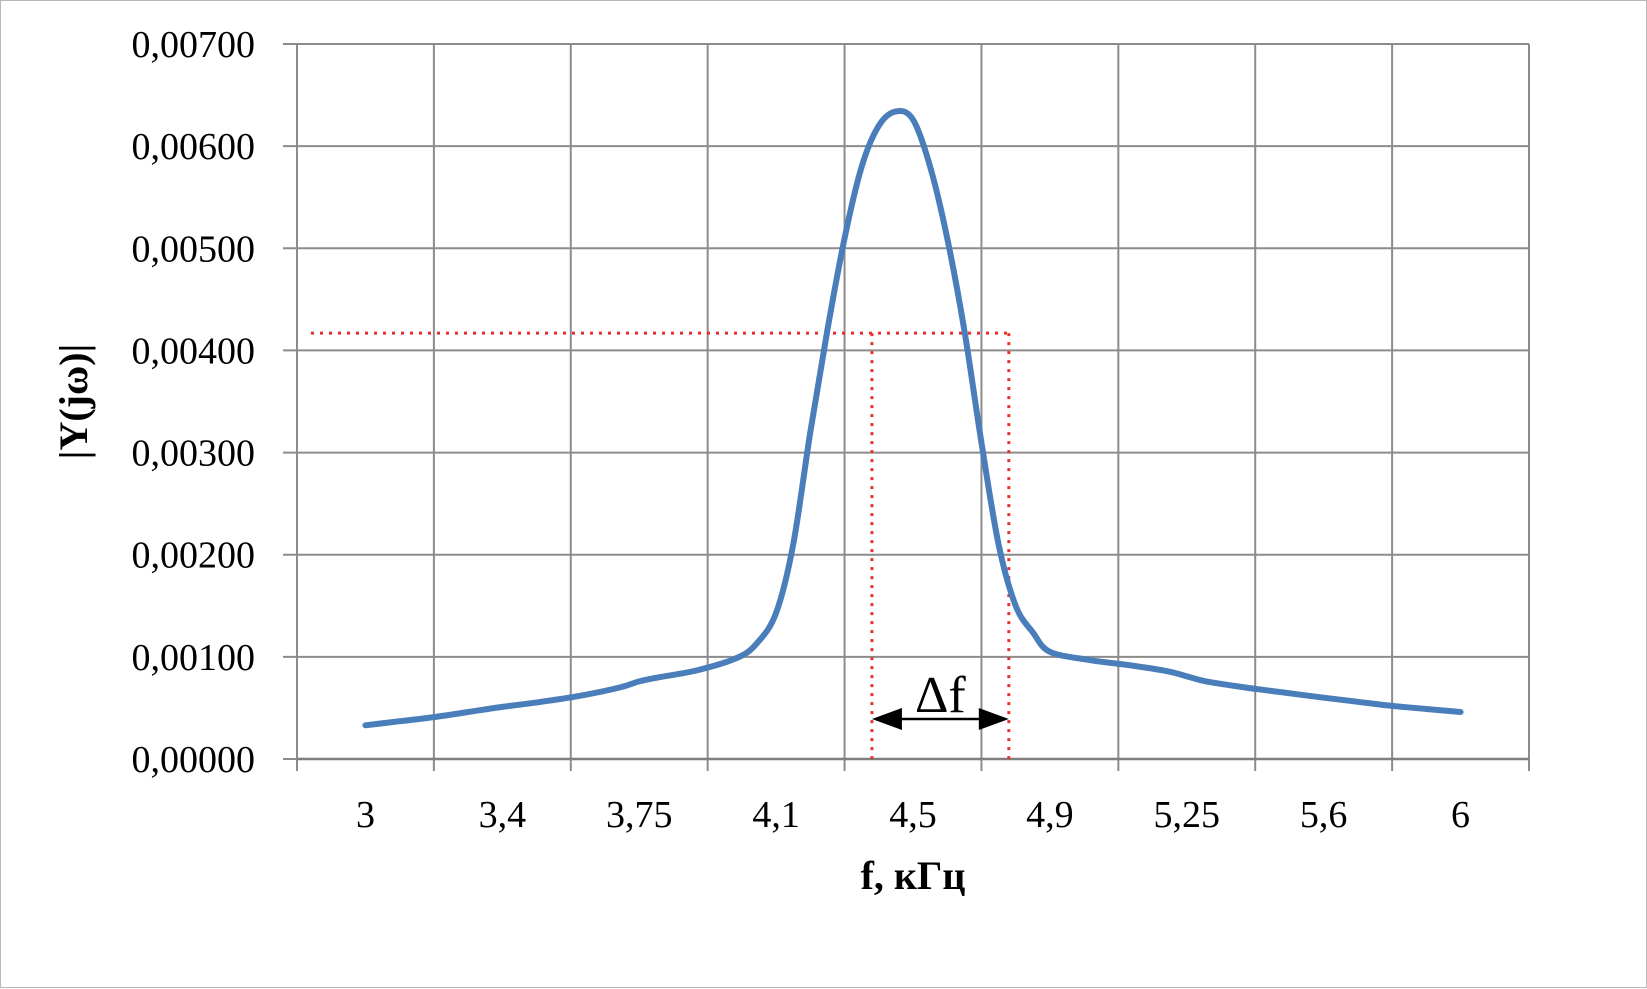  Describe the element at coordinates (1187, 815) in the screenshot. I see `x-tick-label: 5,25` at that location.